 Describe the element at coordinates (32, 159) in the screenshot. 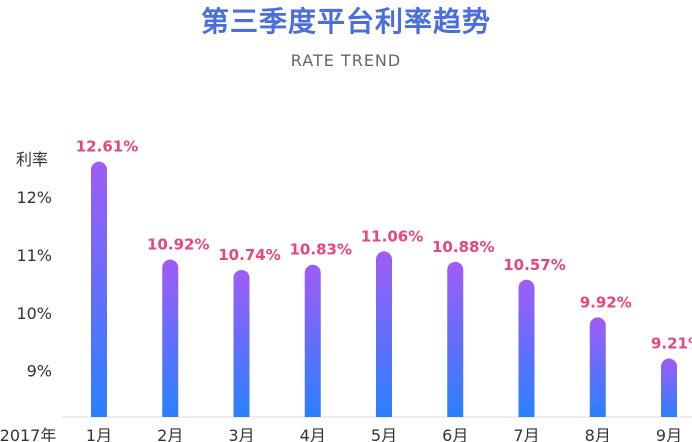

I see `y-axis-label: 利率` at that location.